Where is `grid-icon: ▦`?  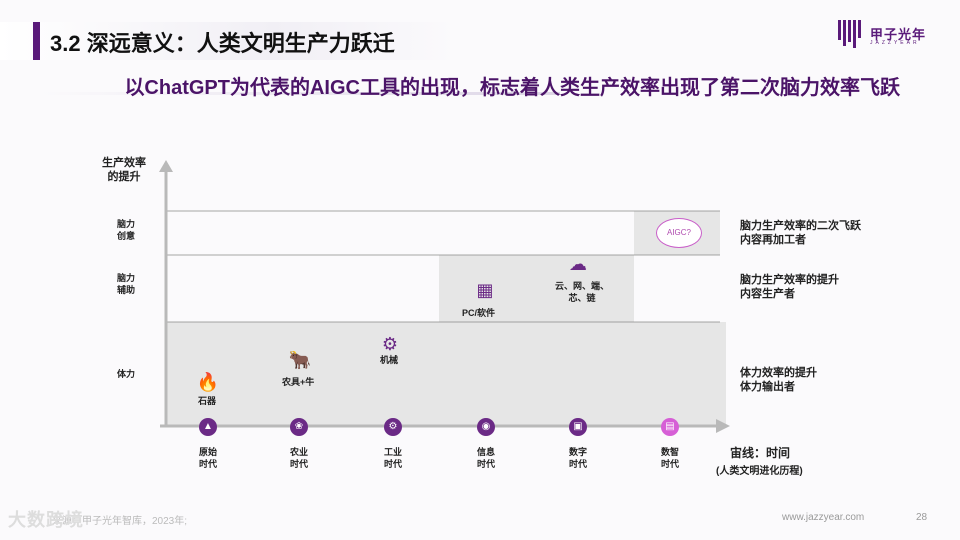
grid-icon: ▦ is located at coordinates (485, 290).